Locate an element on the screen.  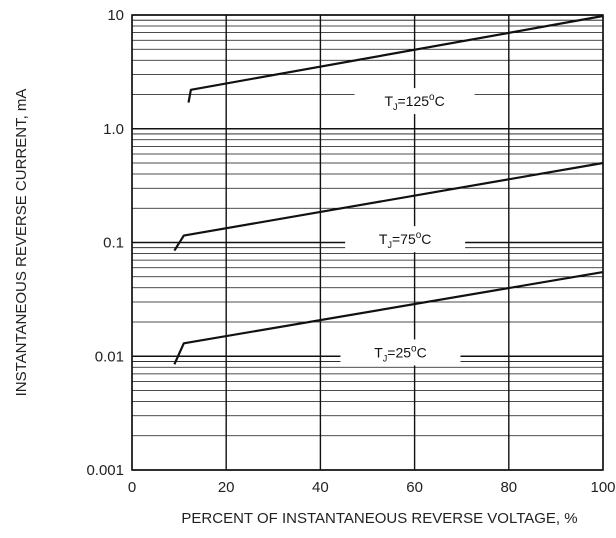
series-label: TJ=25oC is located at coordinates (400, 353).